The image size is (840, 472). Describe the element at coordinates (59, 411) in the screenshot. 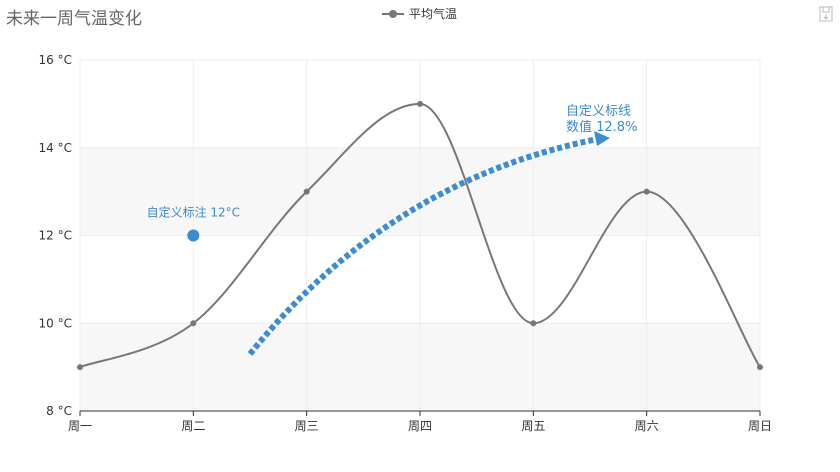

I see `y-tick-label: 8 °C` at that location.